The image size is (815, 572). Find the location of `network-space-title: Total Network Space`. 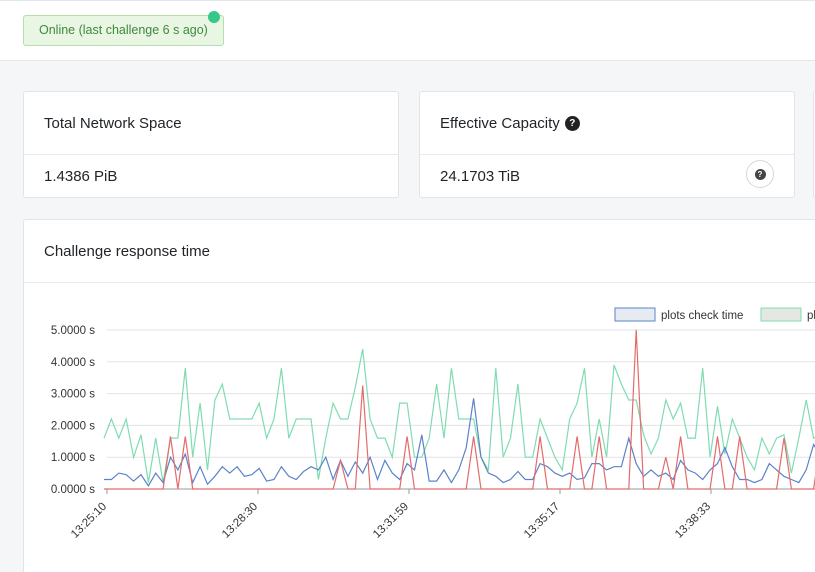

network-space-title: Total Network Space is located at coordinates (211, 123).